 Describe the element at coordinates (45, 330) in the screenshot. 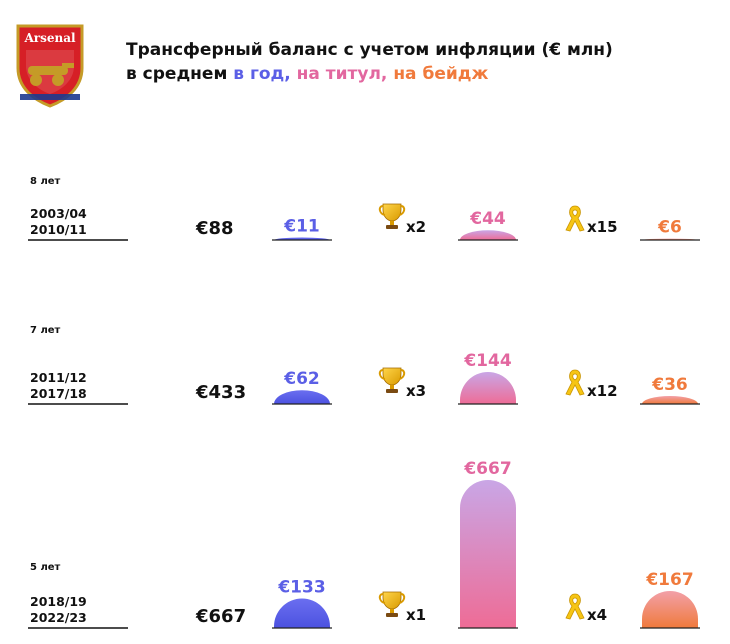

I see `period-length: 7 лет` at that location.